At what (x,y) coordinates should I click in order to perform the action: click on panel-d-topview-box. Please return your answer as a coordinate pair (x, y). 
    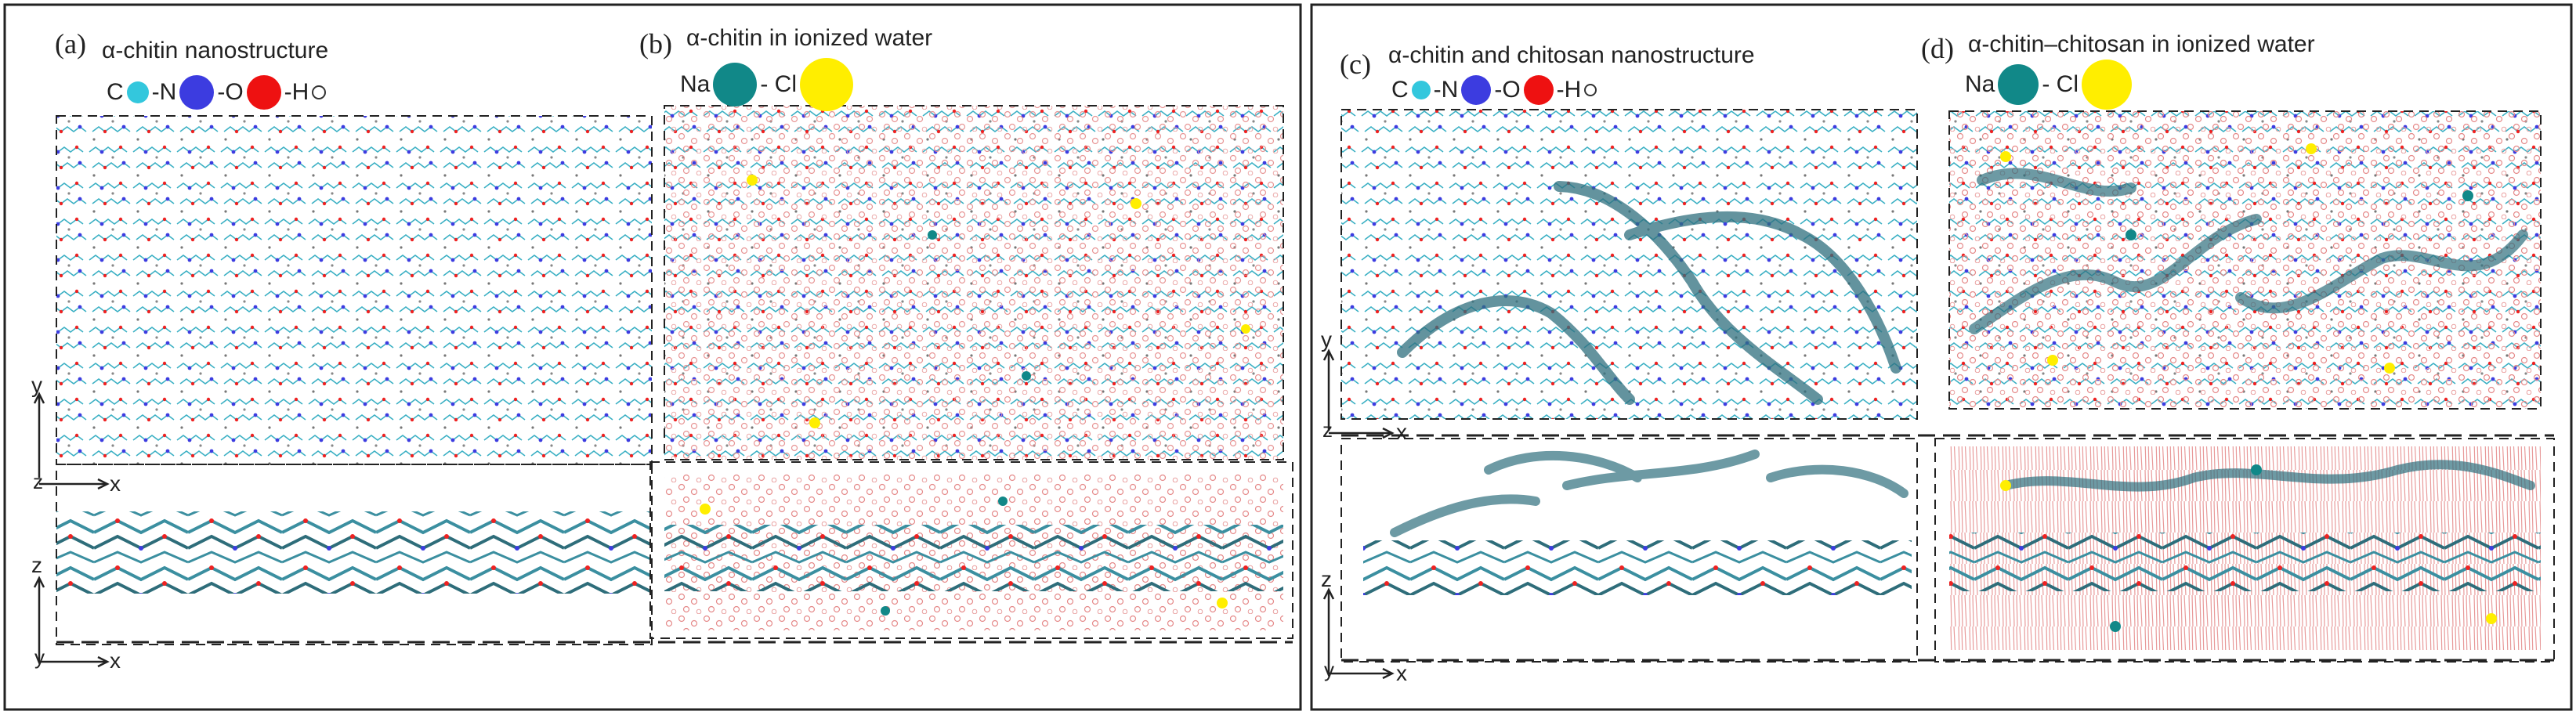
    Looking at the image, I should click on (2245, 260).